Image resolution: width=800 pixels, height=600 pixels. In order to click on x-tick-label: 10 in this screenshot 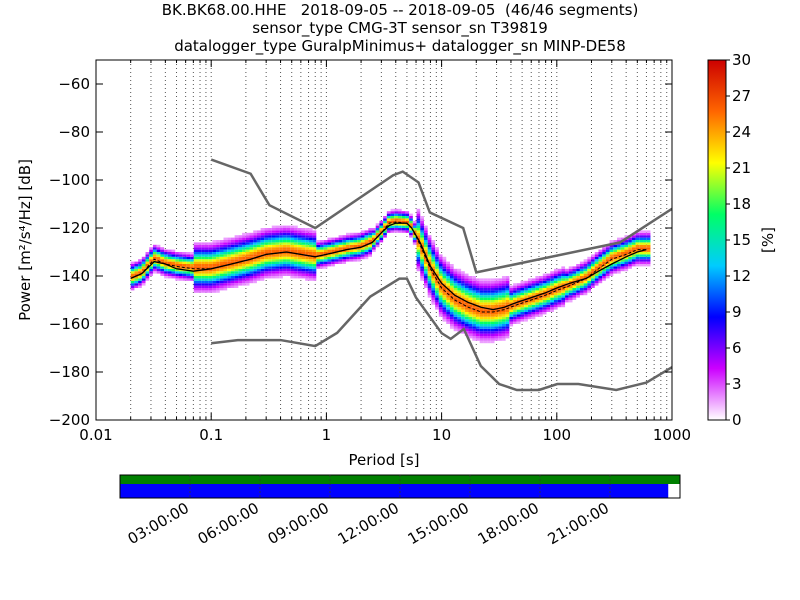, I will do `click(441, 435)`.